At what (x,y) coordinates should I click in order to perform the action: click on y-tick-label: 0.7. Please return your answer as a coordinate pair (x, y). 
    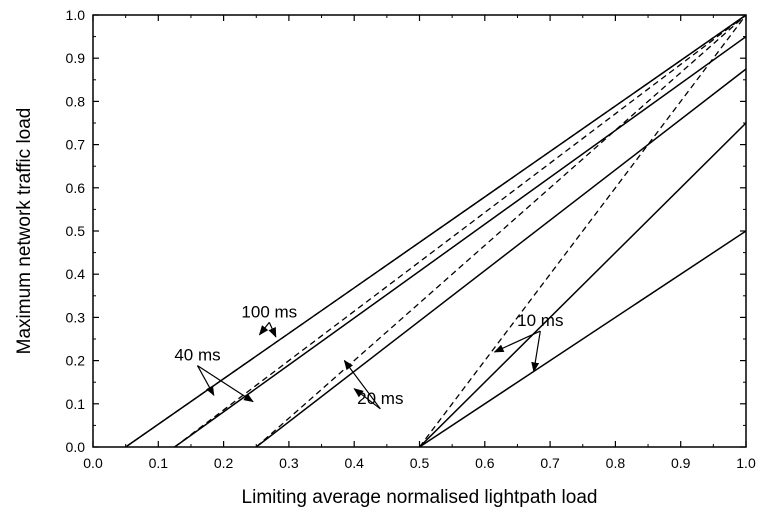
    Looking at the image, I should click on (76, 145).